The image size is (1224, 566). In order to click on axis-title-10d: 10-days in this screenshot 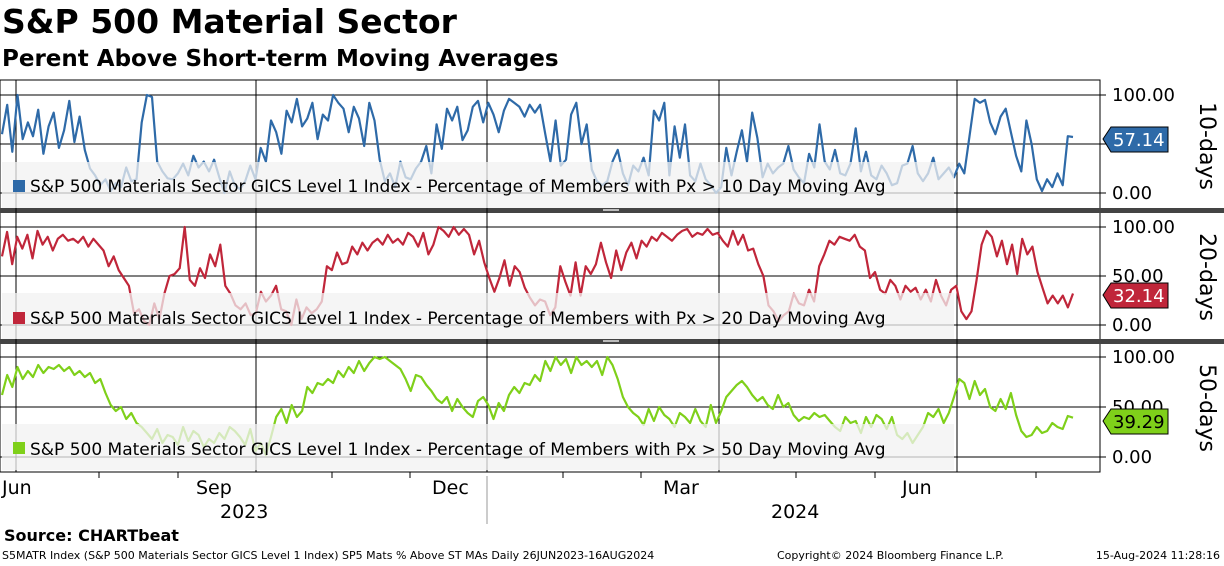, I will do `click(1206, 146)`.